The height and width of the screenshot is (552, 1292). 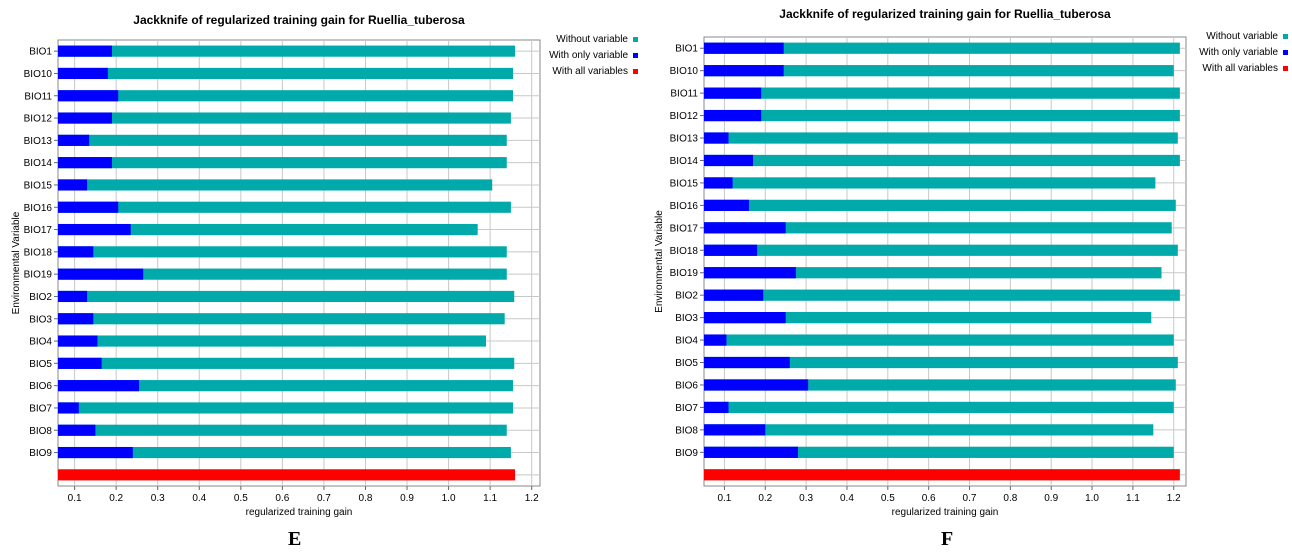 I want to click on y-tick-label: BIO10, so click(x=684, y=71).